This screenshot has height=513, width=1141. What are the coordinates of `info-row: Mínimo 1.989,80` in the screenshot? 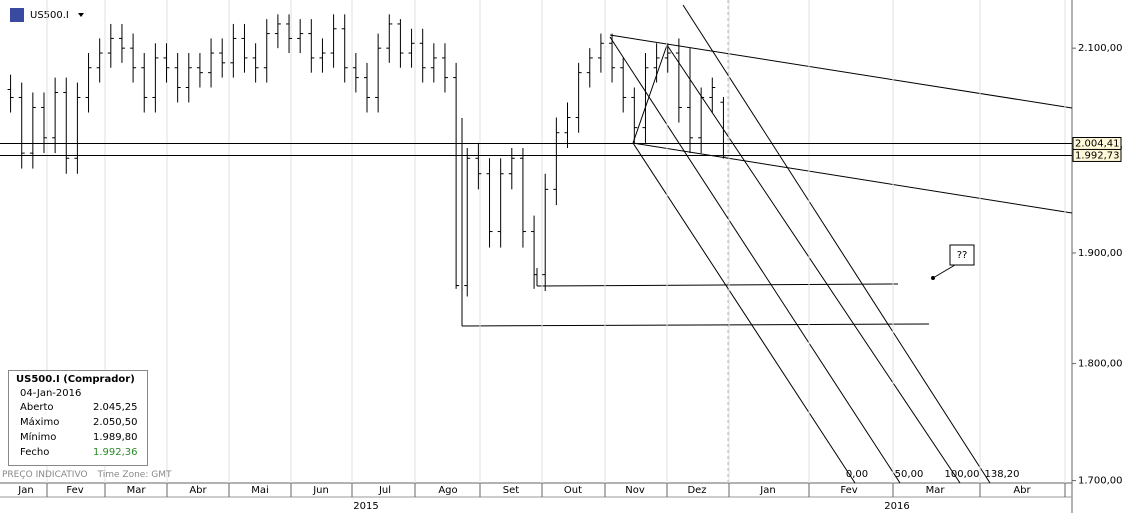 It's located at (83, 438).